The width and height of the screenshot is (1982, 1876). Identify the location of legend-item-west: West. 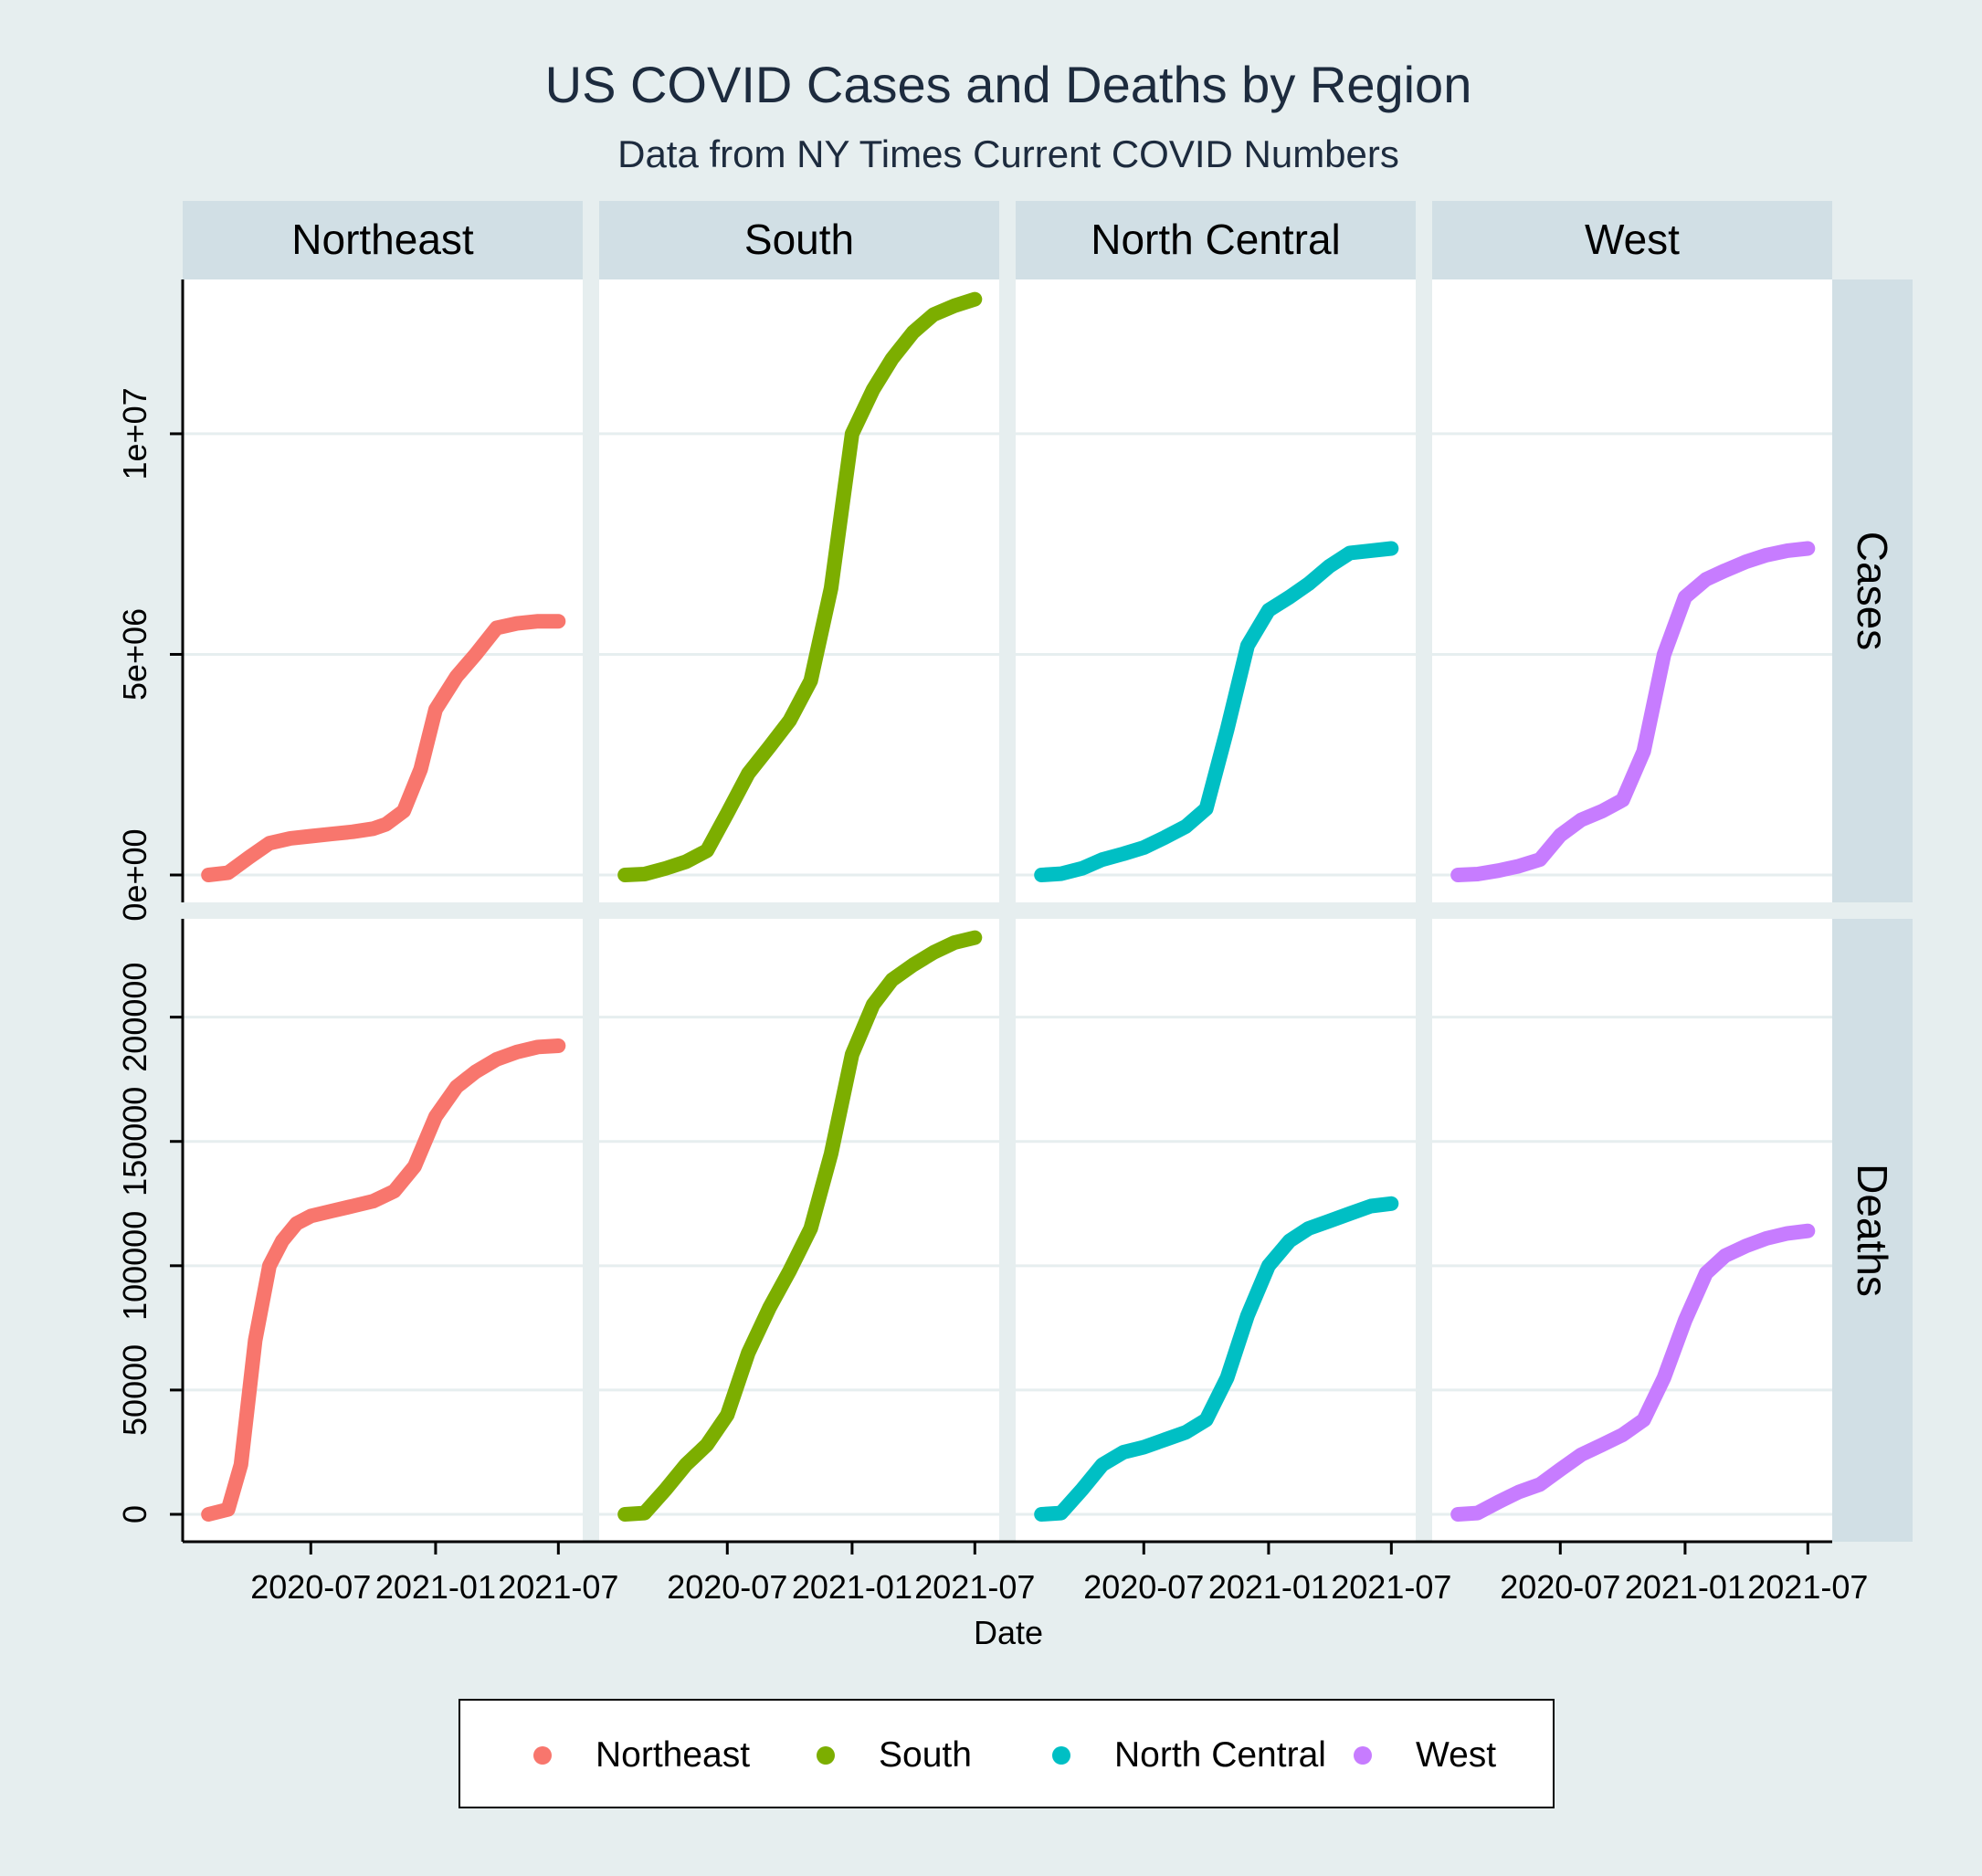
(1425, 1755).